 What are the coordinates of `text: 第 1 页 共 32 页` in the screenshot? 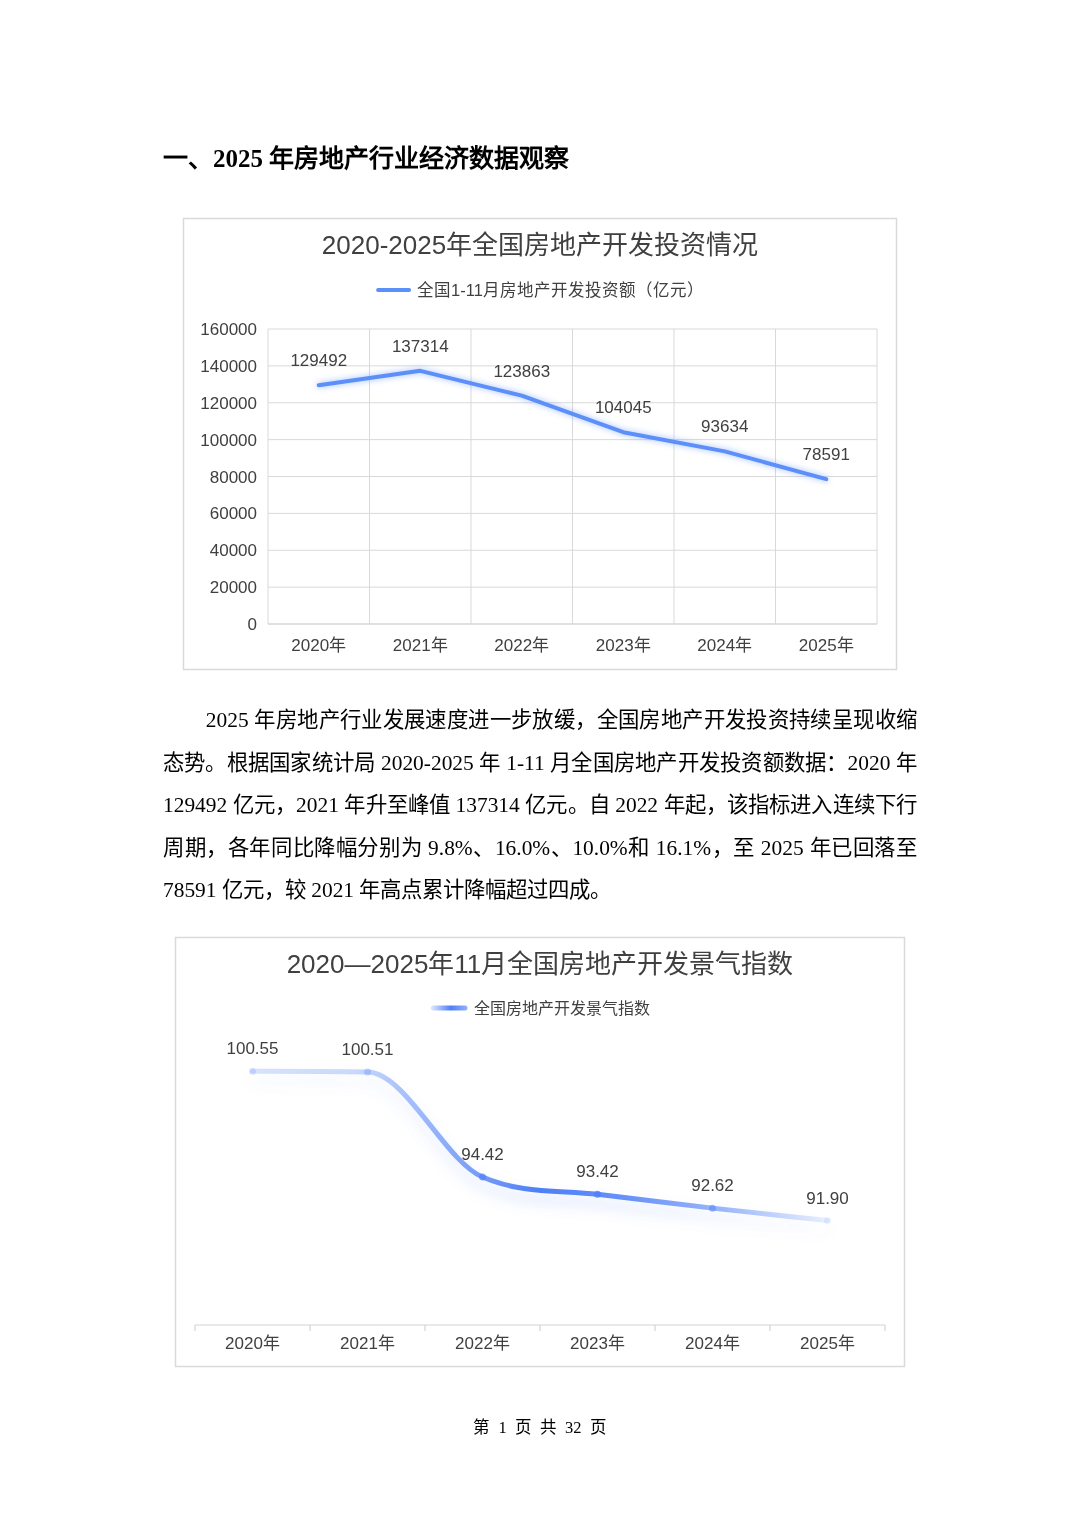 It's located at (540, 1428).